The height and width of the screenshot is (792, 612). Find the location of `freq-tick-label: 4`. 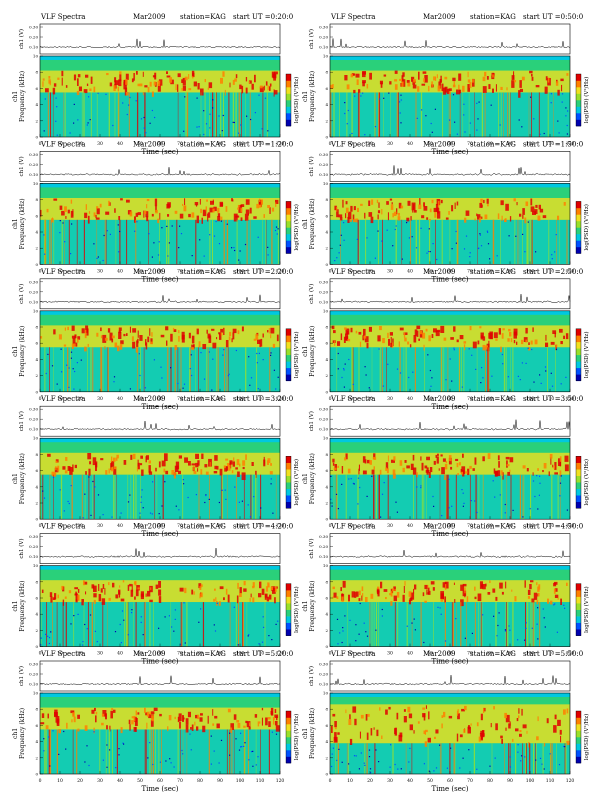

freq-tick-label: 4 is located at coordinates (36, 359).